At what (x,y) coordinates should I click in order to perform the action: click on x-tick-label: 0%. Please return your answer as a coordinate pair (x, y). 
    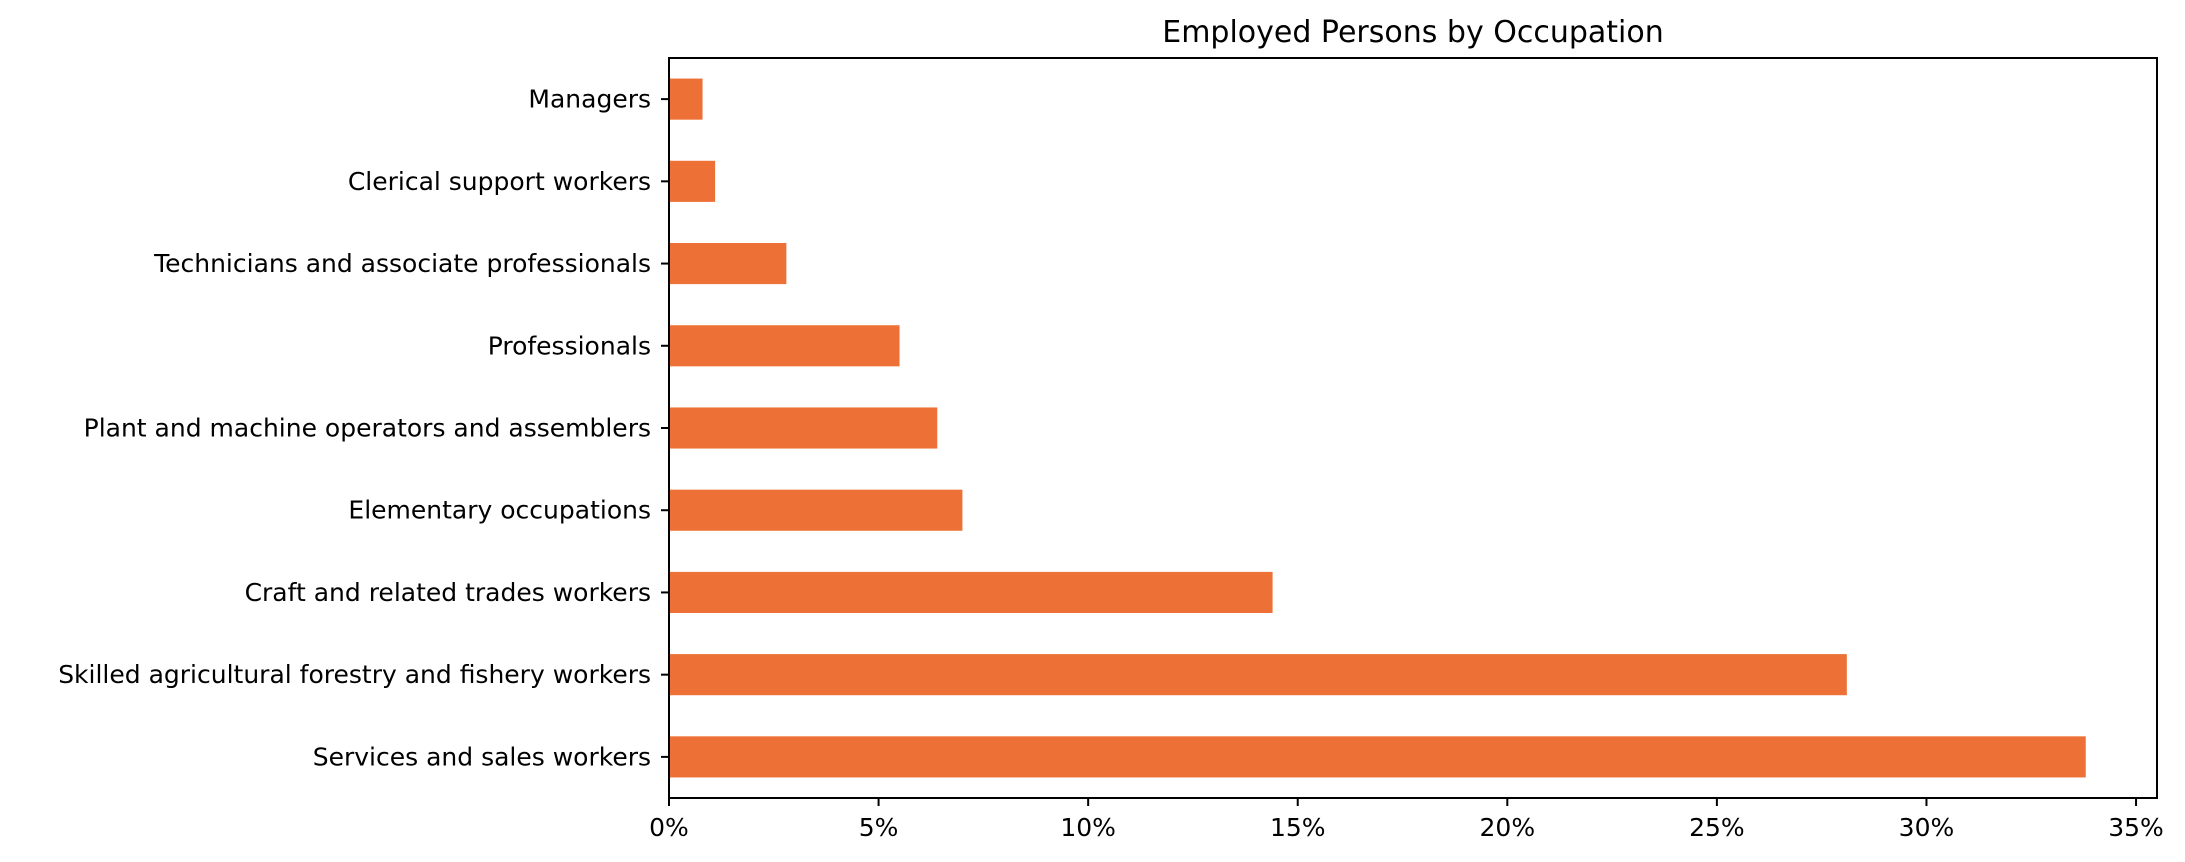
    Looking at the image, I should click on (669, 827).